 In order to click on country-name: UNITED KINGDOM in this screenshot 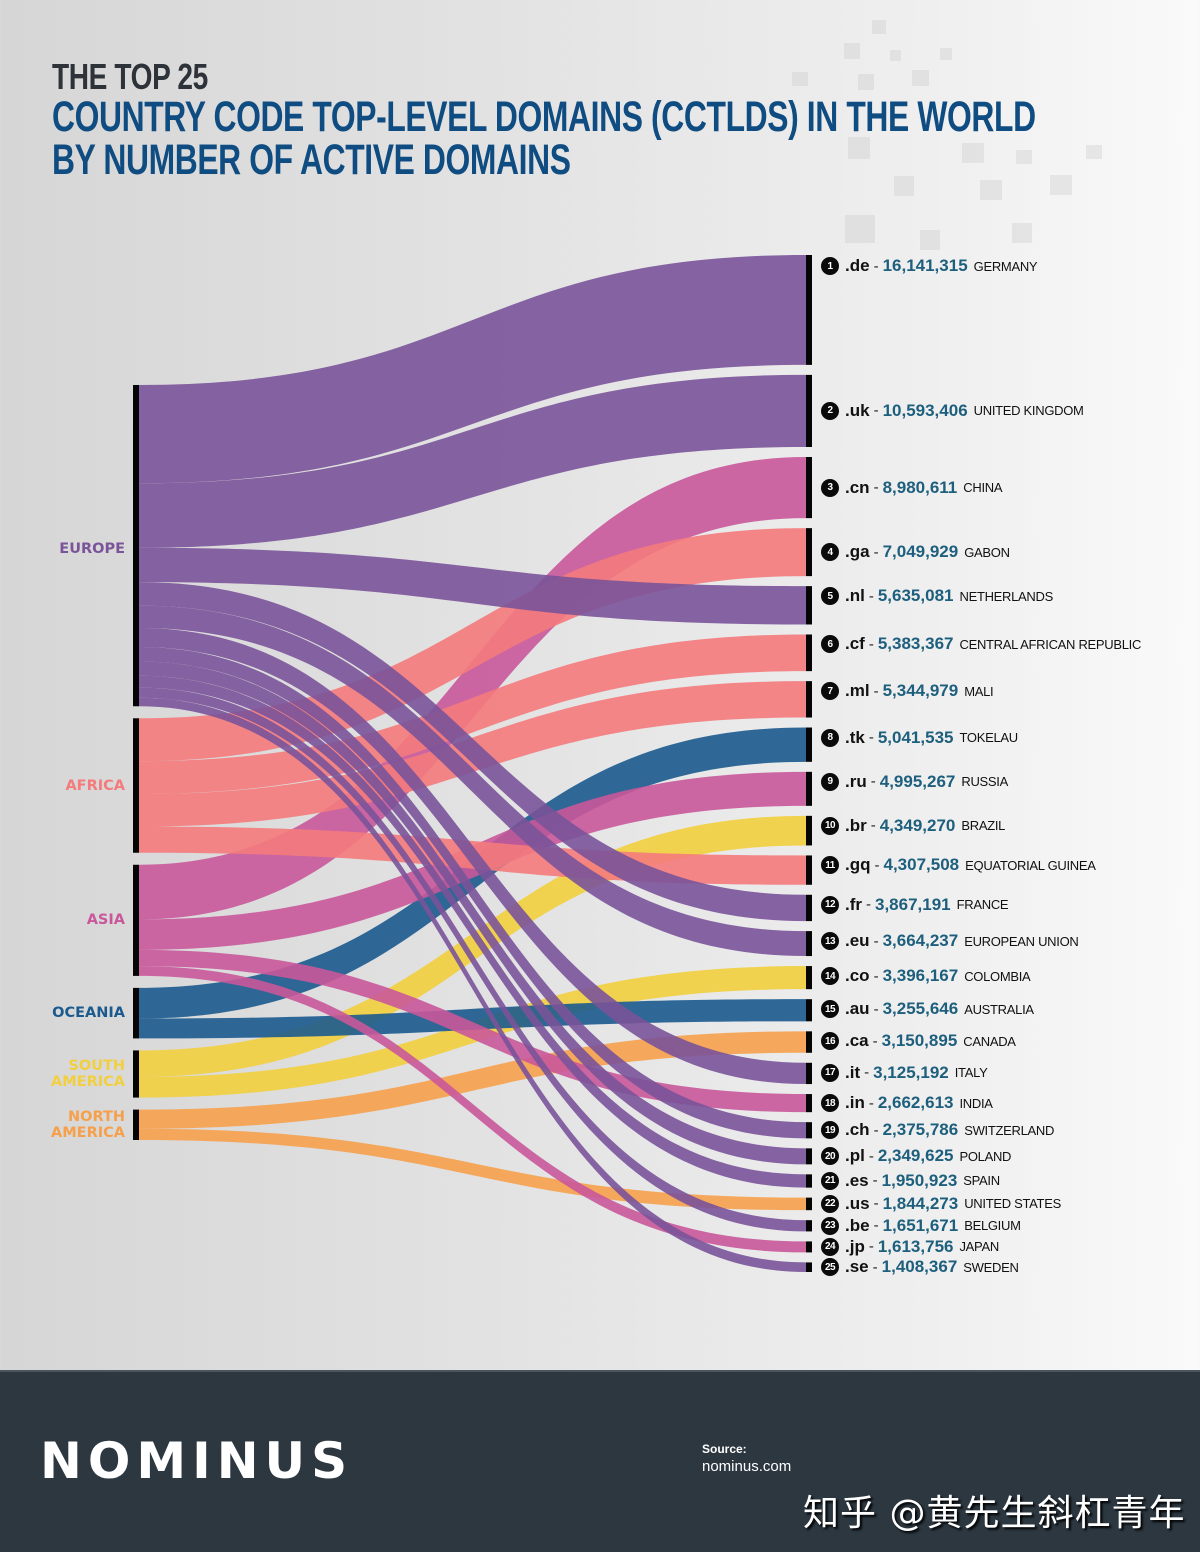, I will do `click(1028, 411)`.